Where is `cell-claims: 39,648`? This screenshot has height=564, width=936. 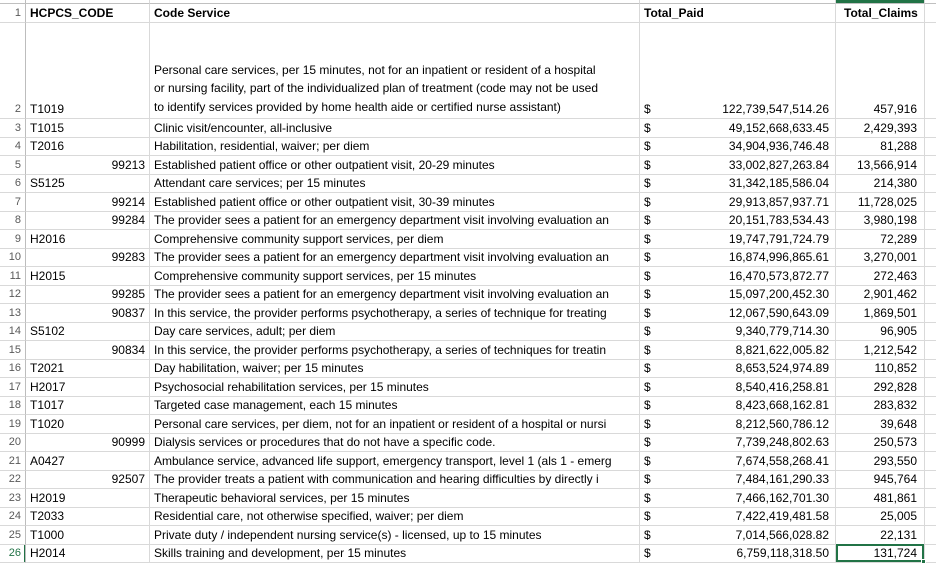
cell-claims: 39,648 is located at coordinates (880, 424).